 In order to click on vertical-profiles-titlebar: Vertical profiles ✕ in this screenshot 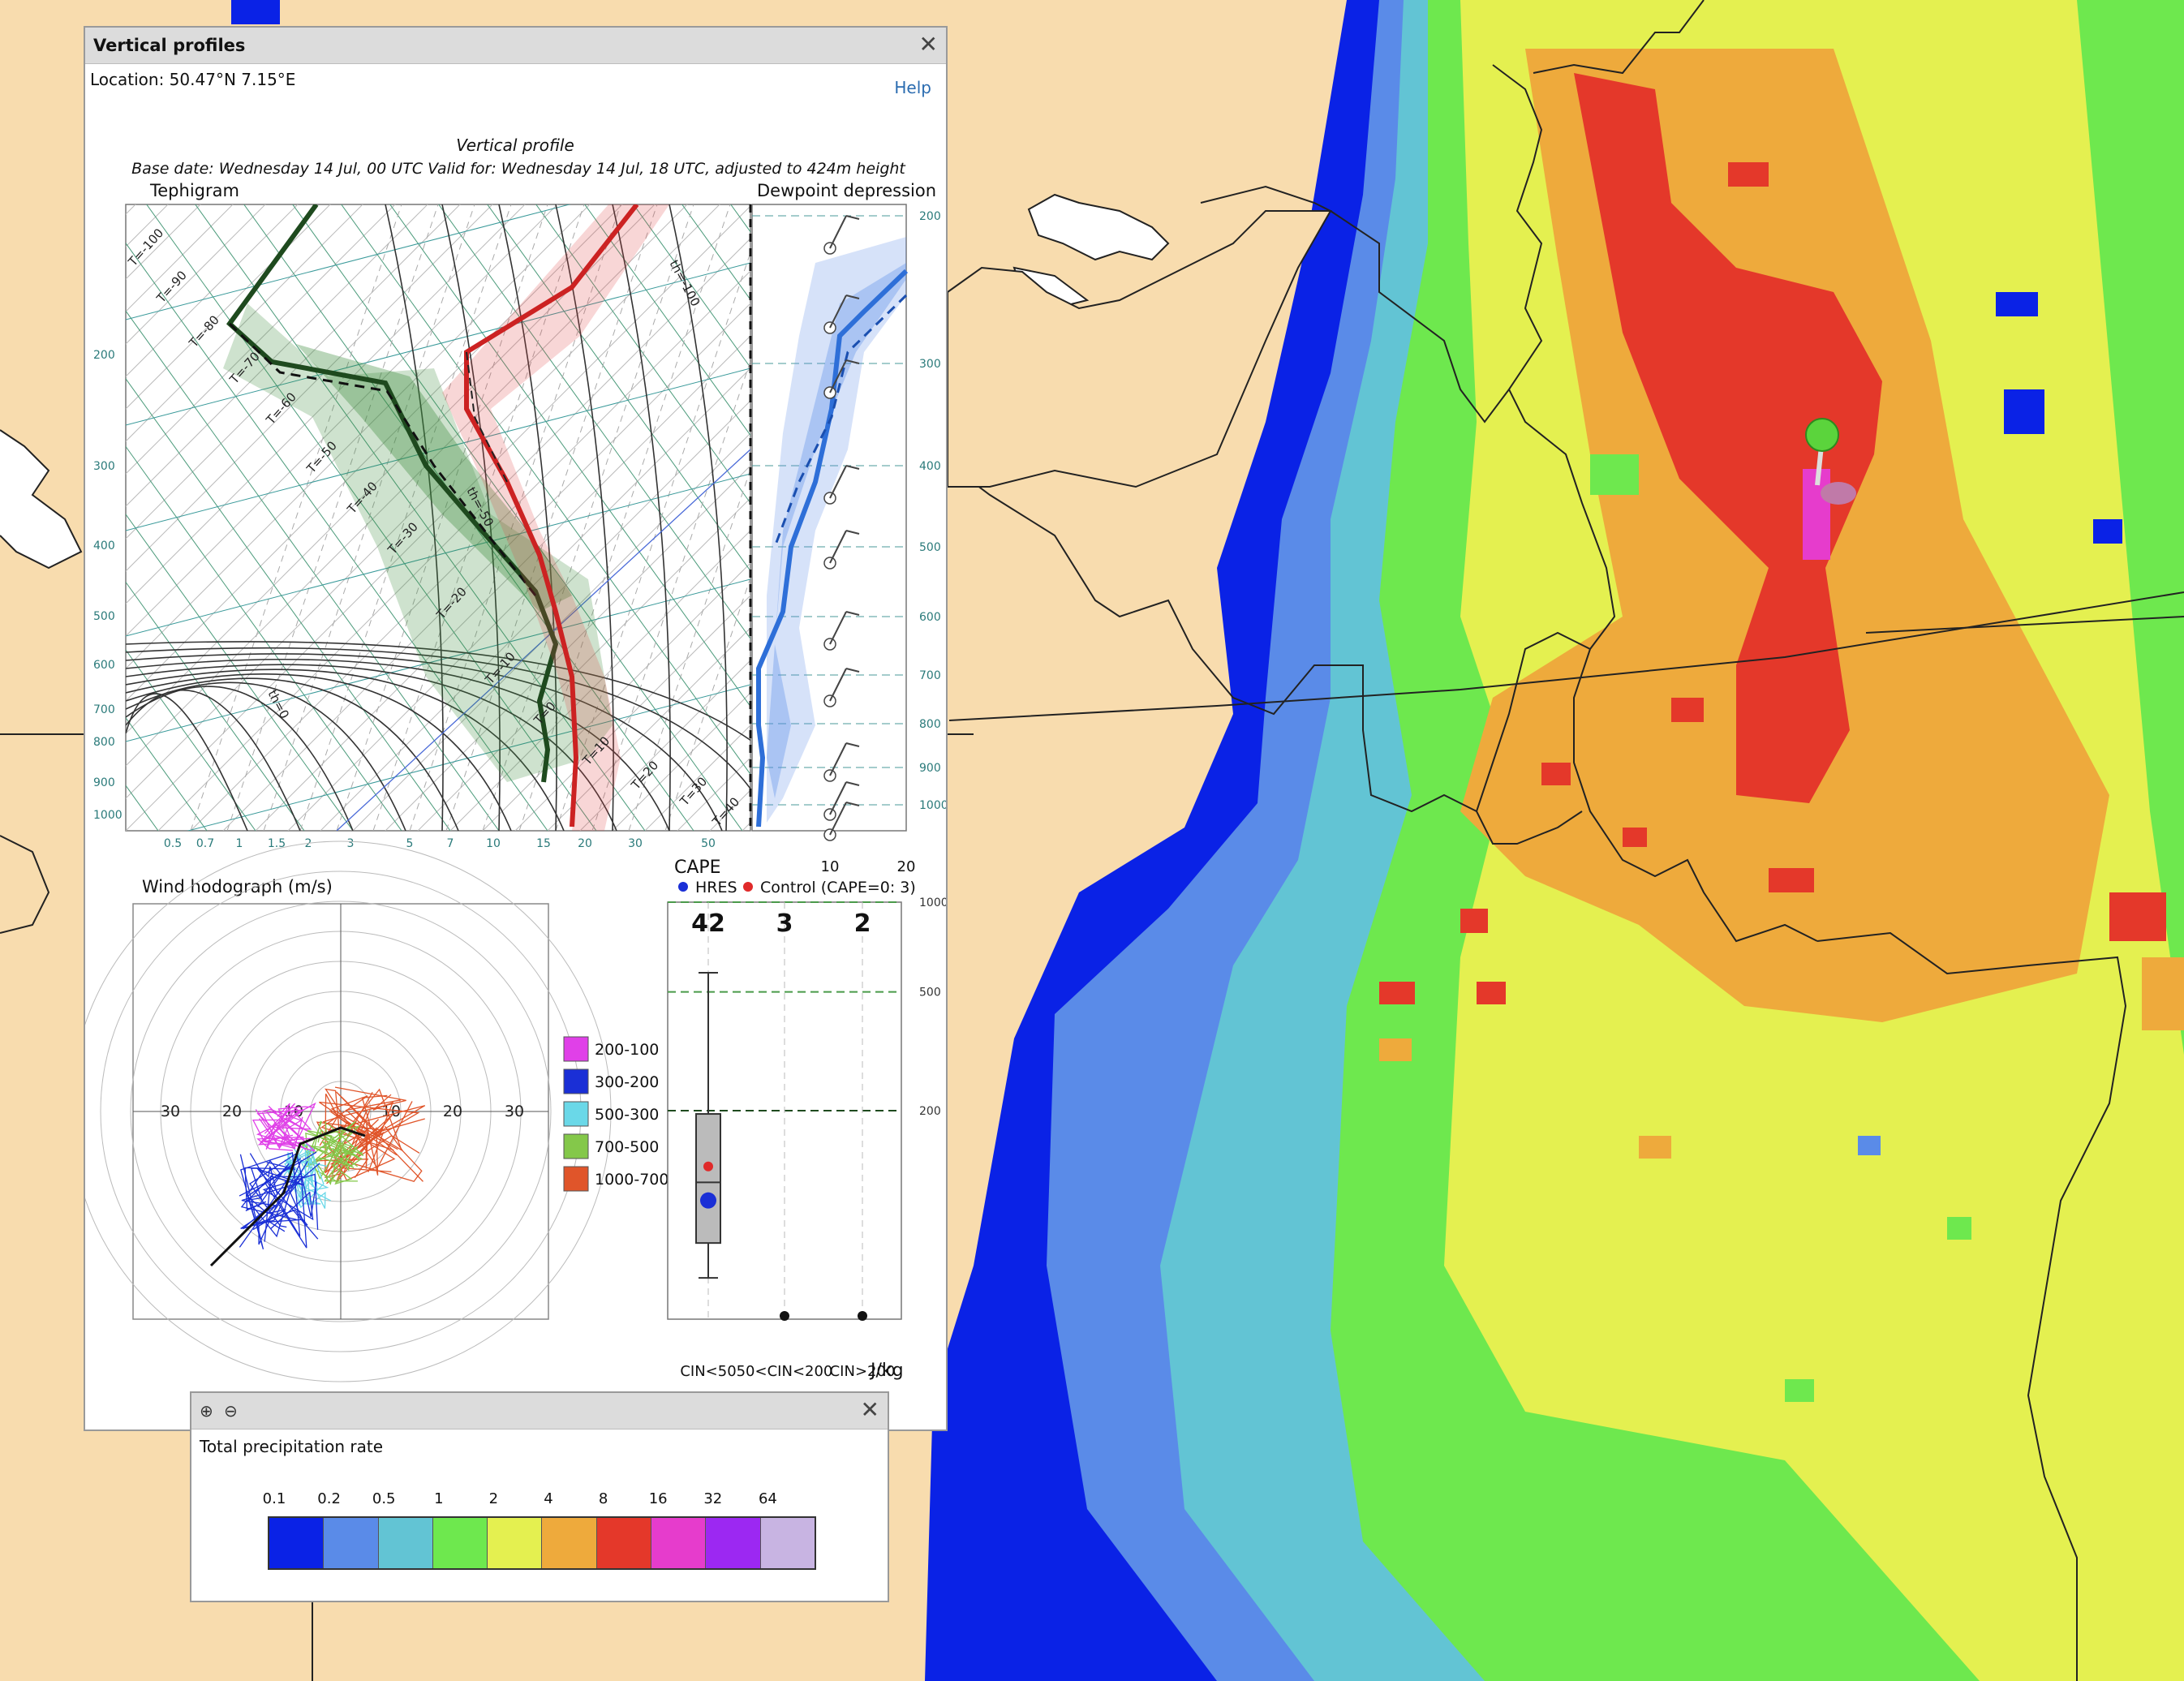, I will do `click(515, 46)`.